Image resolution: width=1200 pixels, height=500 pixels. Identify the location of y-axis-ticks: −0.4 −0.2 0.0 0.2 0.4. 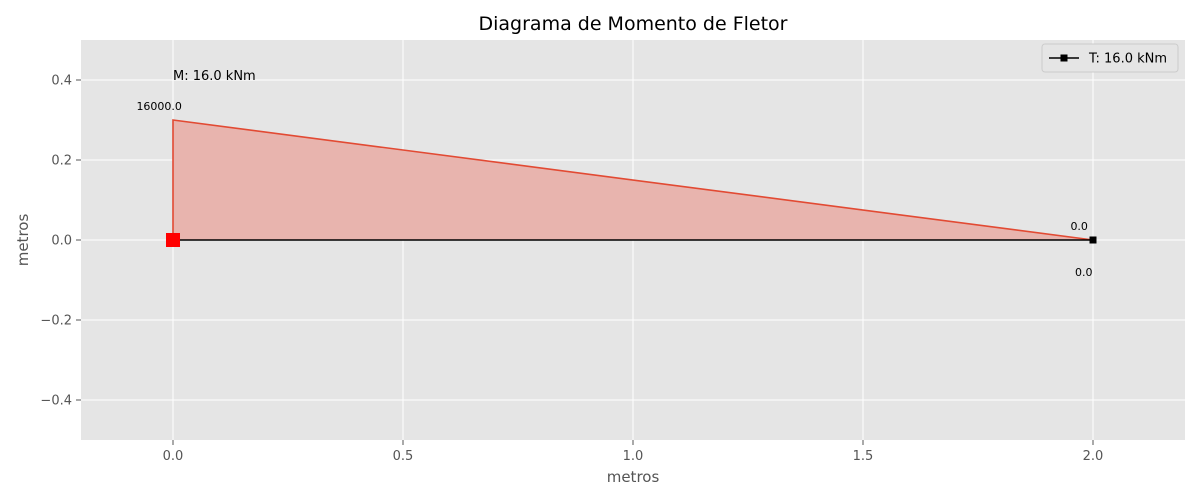
(60, 241).